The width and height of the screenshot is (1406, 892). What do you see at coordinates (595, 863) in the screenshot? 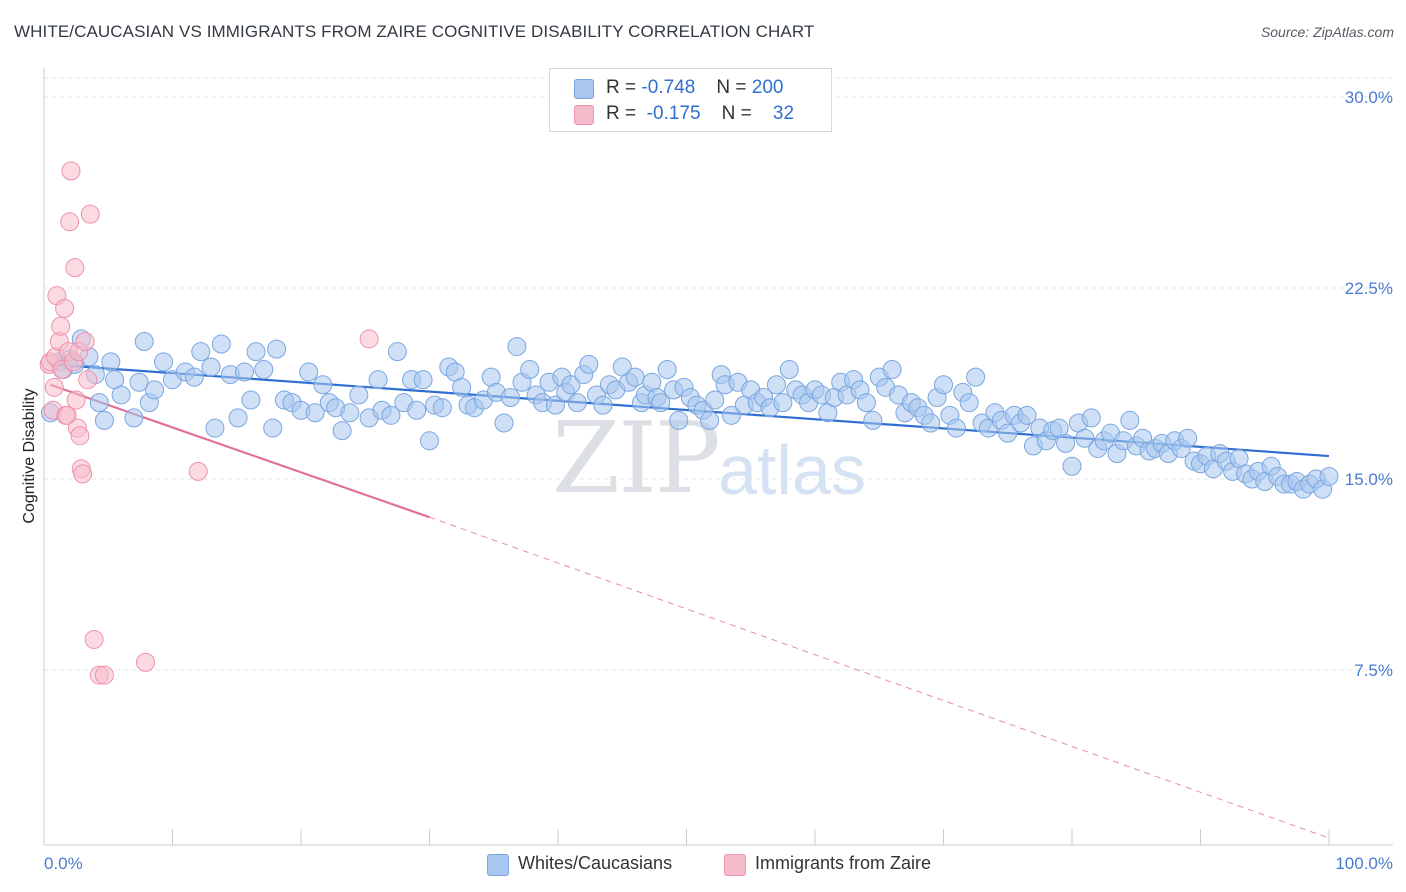
I see `bottom-legend-label-whites: Whites/Caucasians` at bounding box center [595, 863].